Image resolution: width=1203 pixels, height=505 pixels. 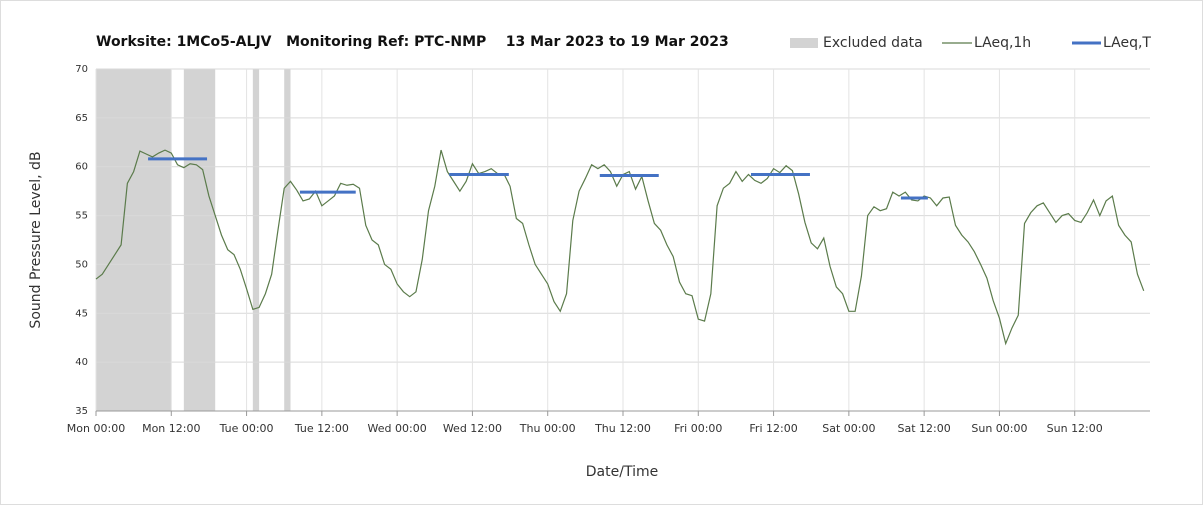 I want to click on x-tick-label: Wed 00:00, so click(x=397, y=428).